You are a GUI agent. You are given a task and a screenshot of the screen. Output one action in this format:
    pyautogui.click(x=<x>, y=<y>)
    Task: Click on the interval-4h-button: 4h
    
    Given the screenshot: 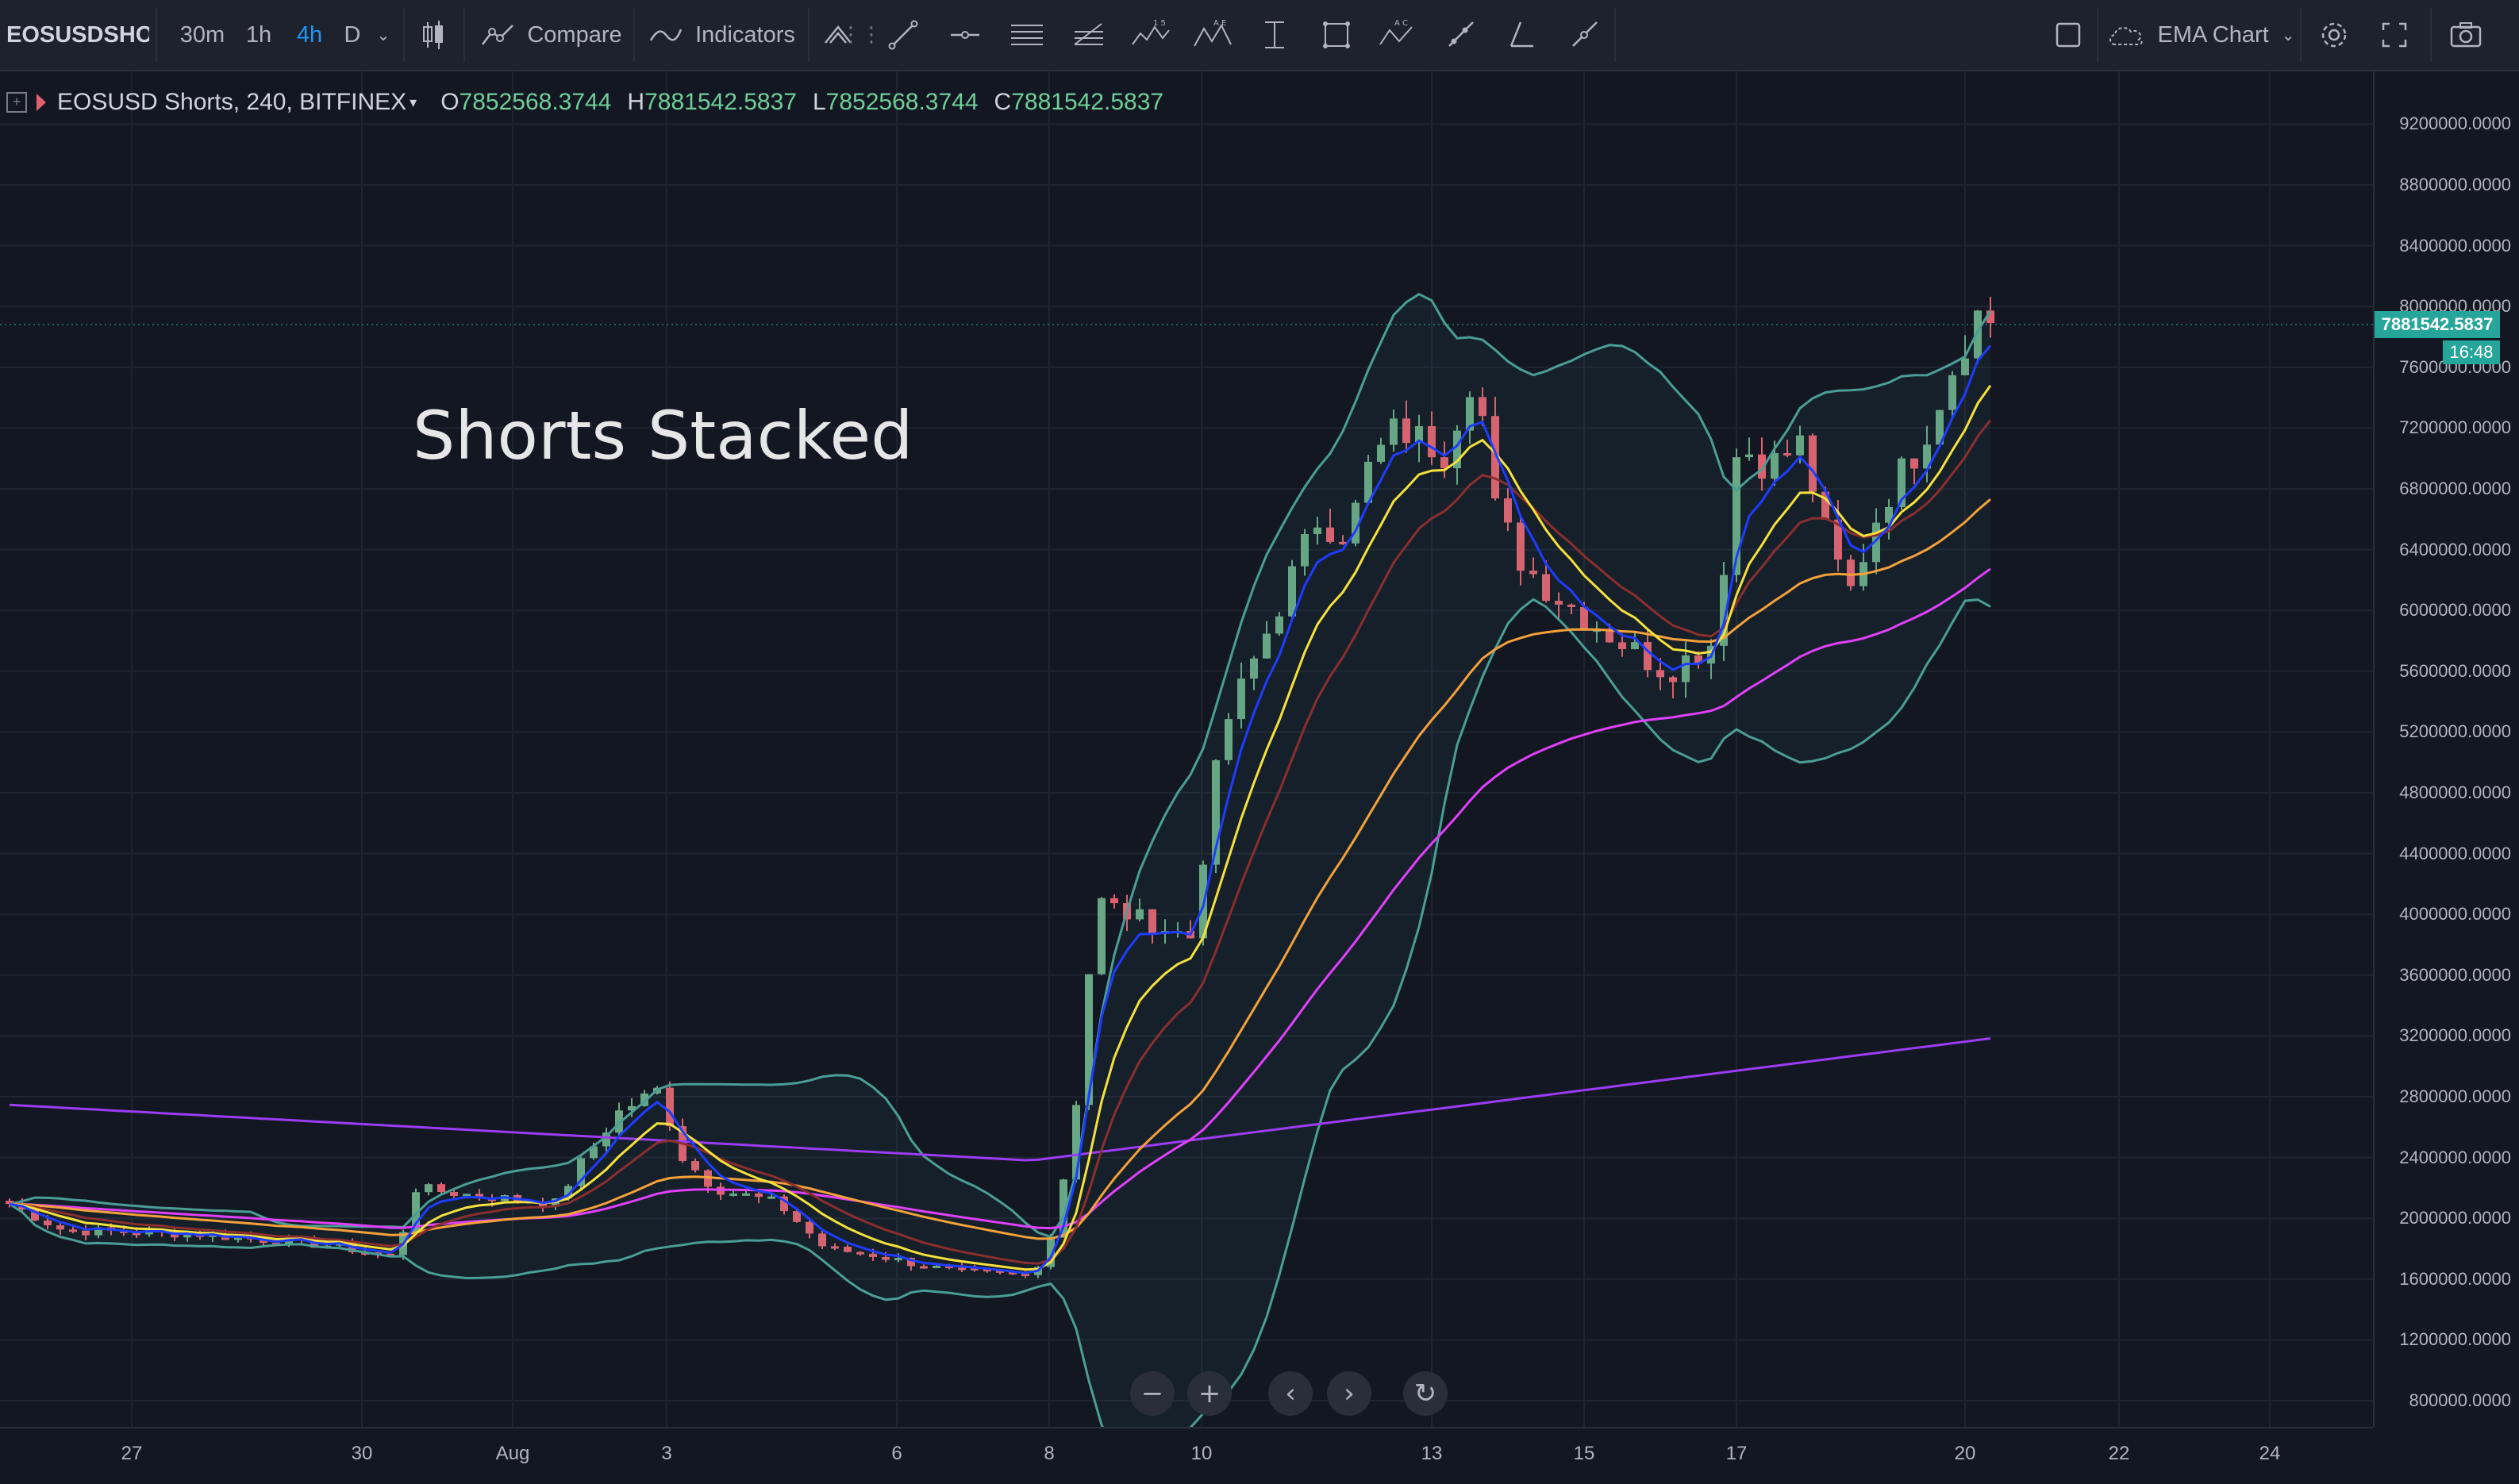 What is the action you would take?
    pyautogui.click(x=309, y=35)
    